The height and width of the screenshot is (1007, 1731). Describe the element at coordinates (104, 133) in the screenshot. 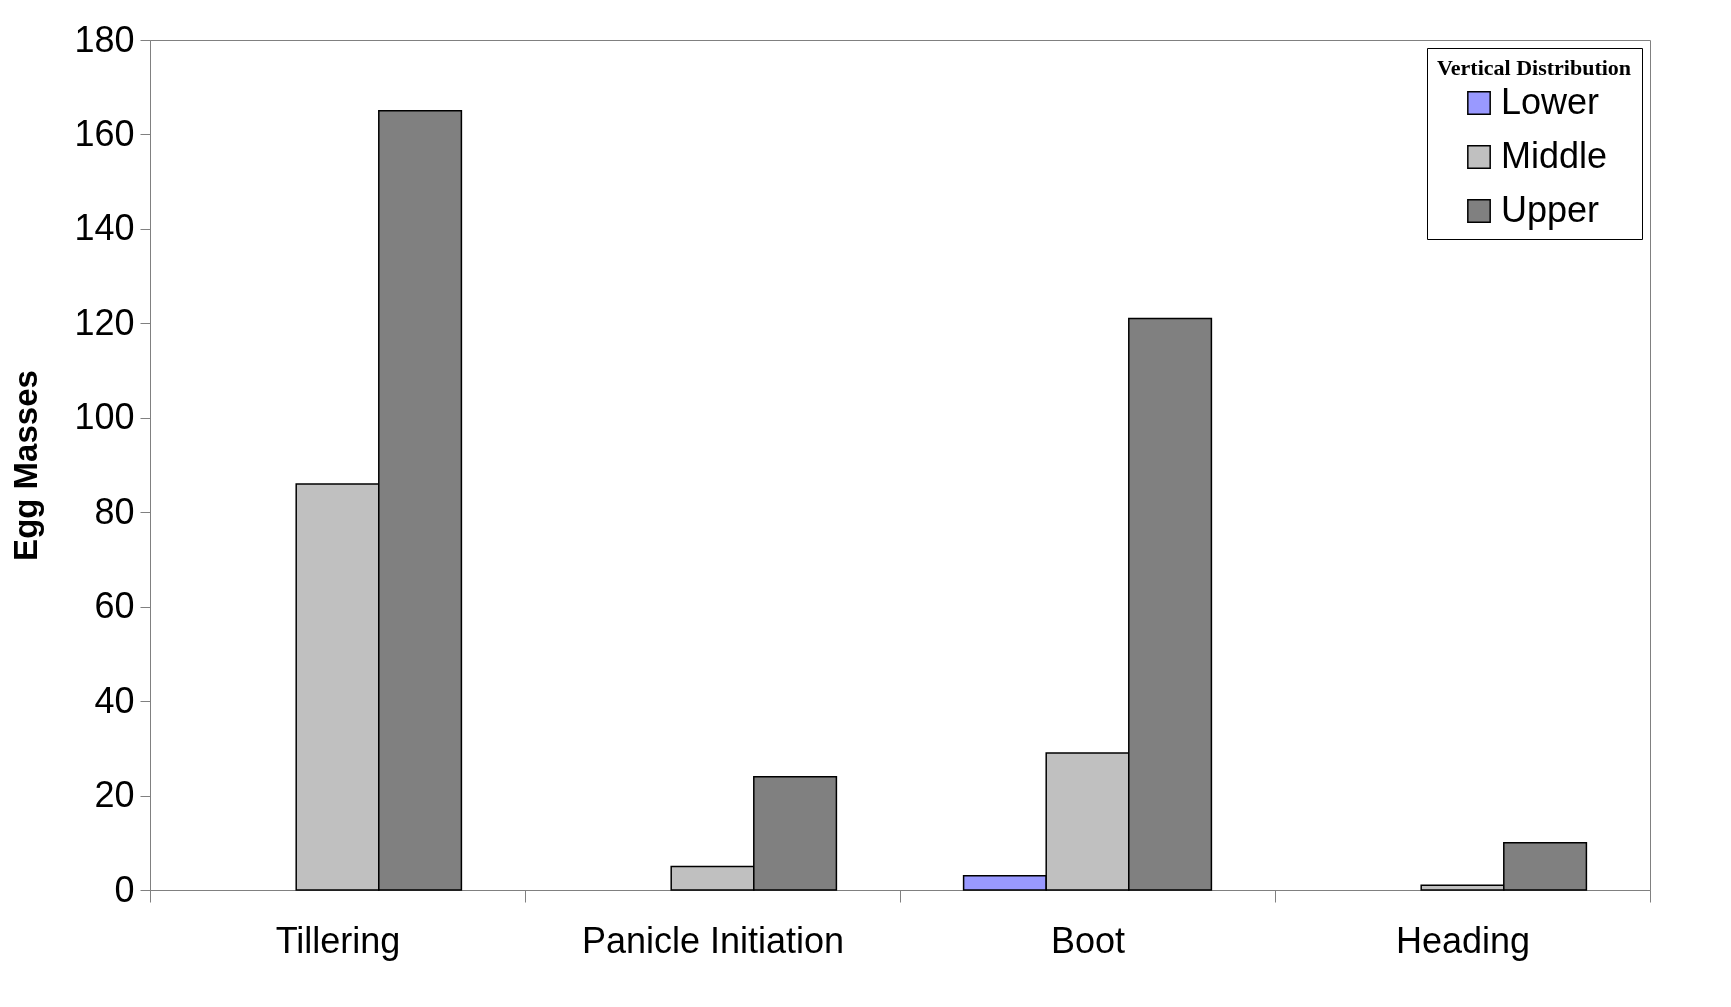

I see `y-tick-label: 160` at that location.